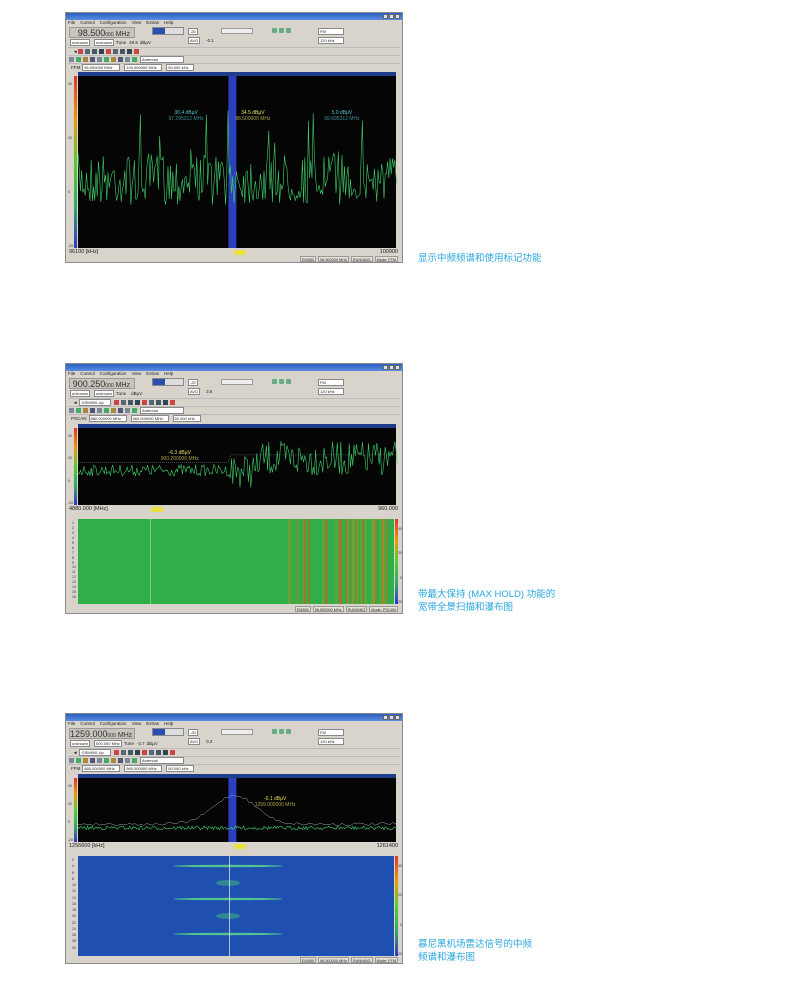 This screenshot has width=785, height=986. What do you see at coordinates (102, 733) in the screenshot?
I see `frequency-display: 1259.000000 MHz` at bounding box center [102, 733].